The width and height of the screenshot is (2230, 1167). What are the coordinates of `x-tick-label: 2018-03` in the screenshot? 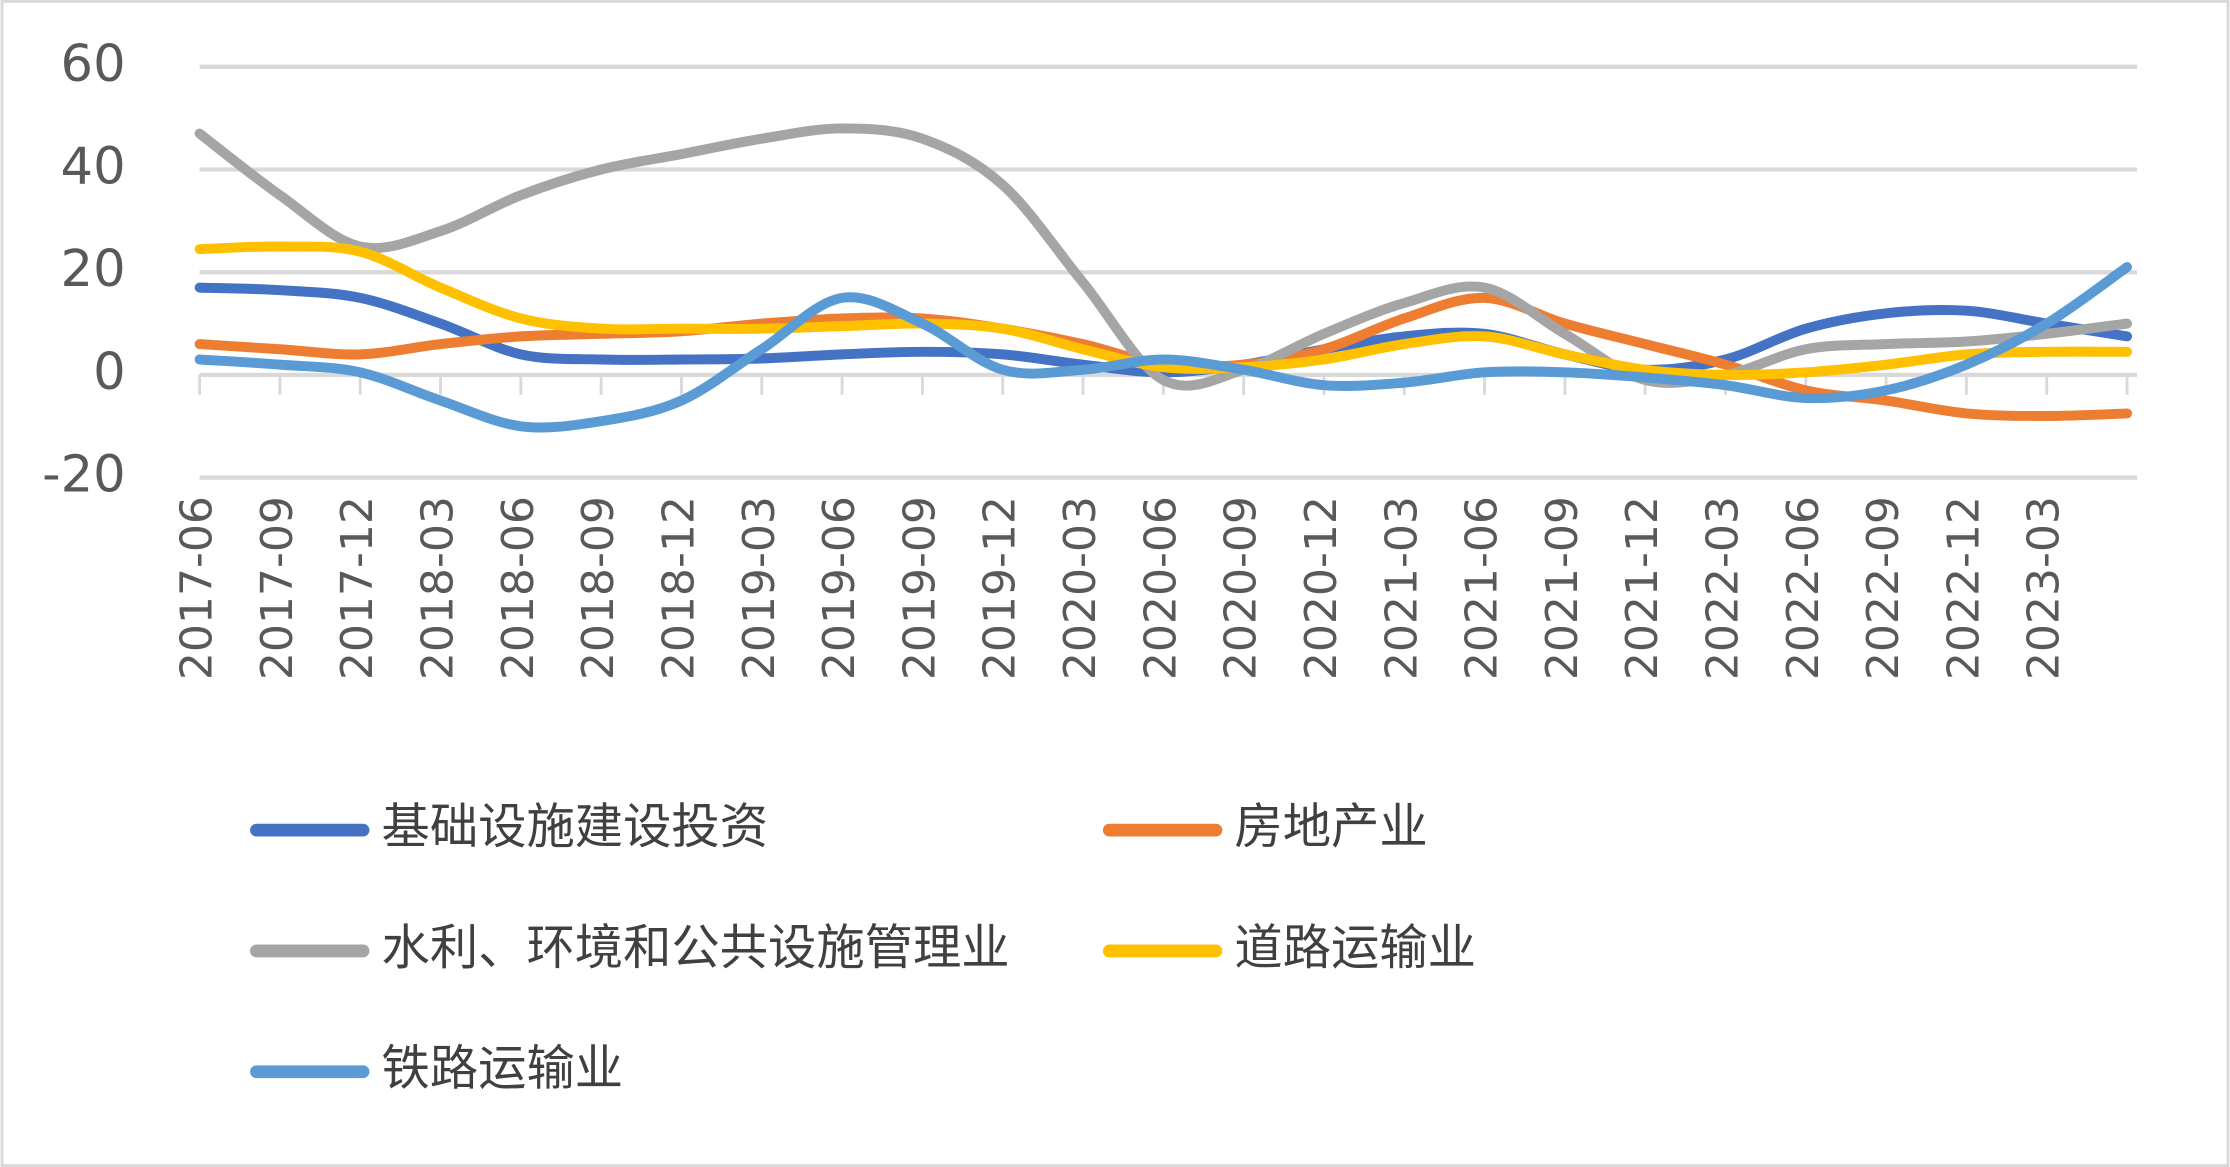 It's located at (438, 588).